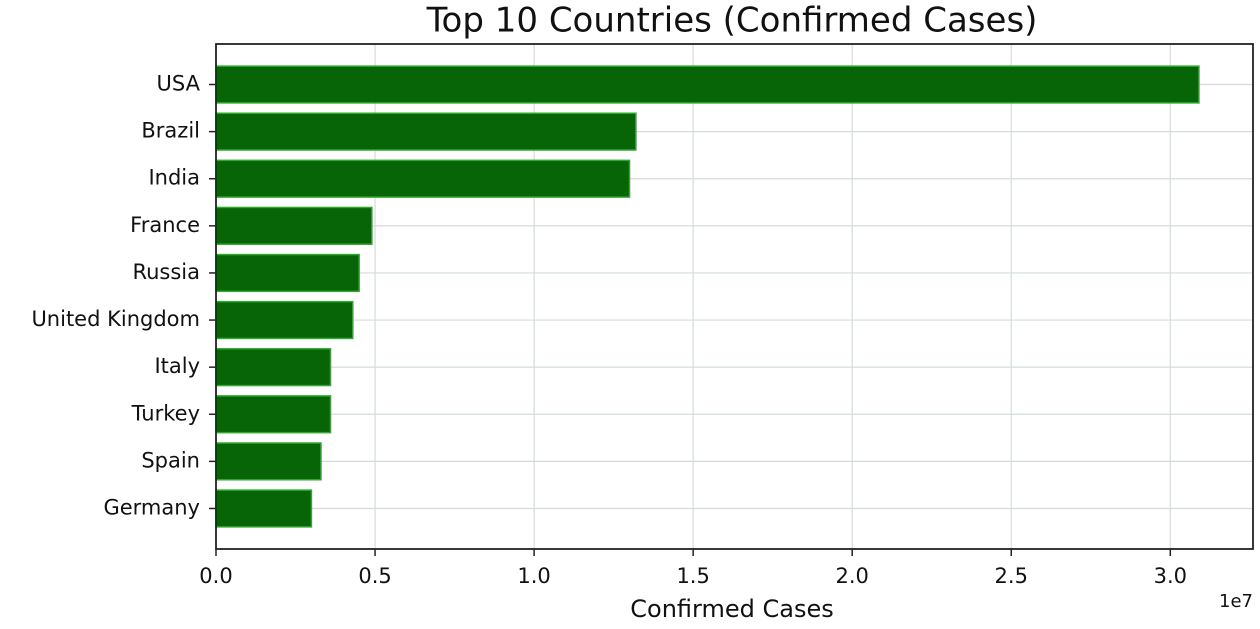 The width and height of the screenshot is (1260, 629). I want to click on chart-title: Top 10 Countries (Confirmed Cases), so click(732, 21).